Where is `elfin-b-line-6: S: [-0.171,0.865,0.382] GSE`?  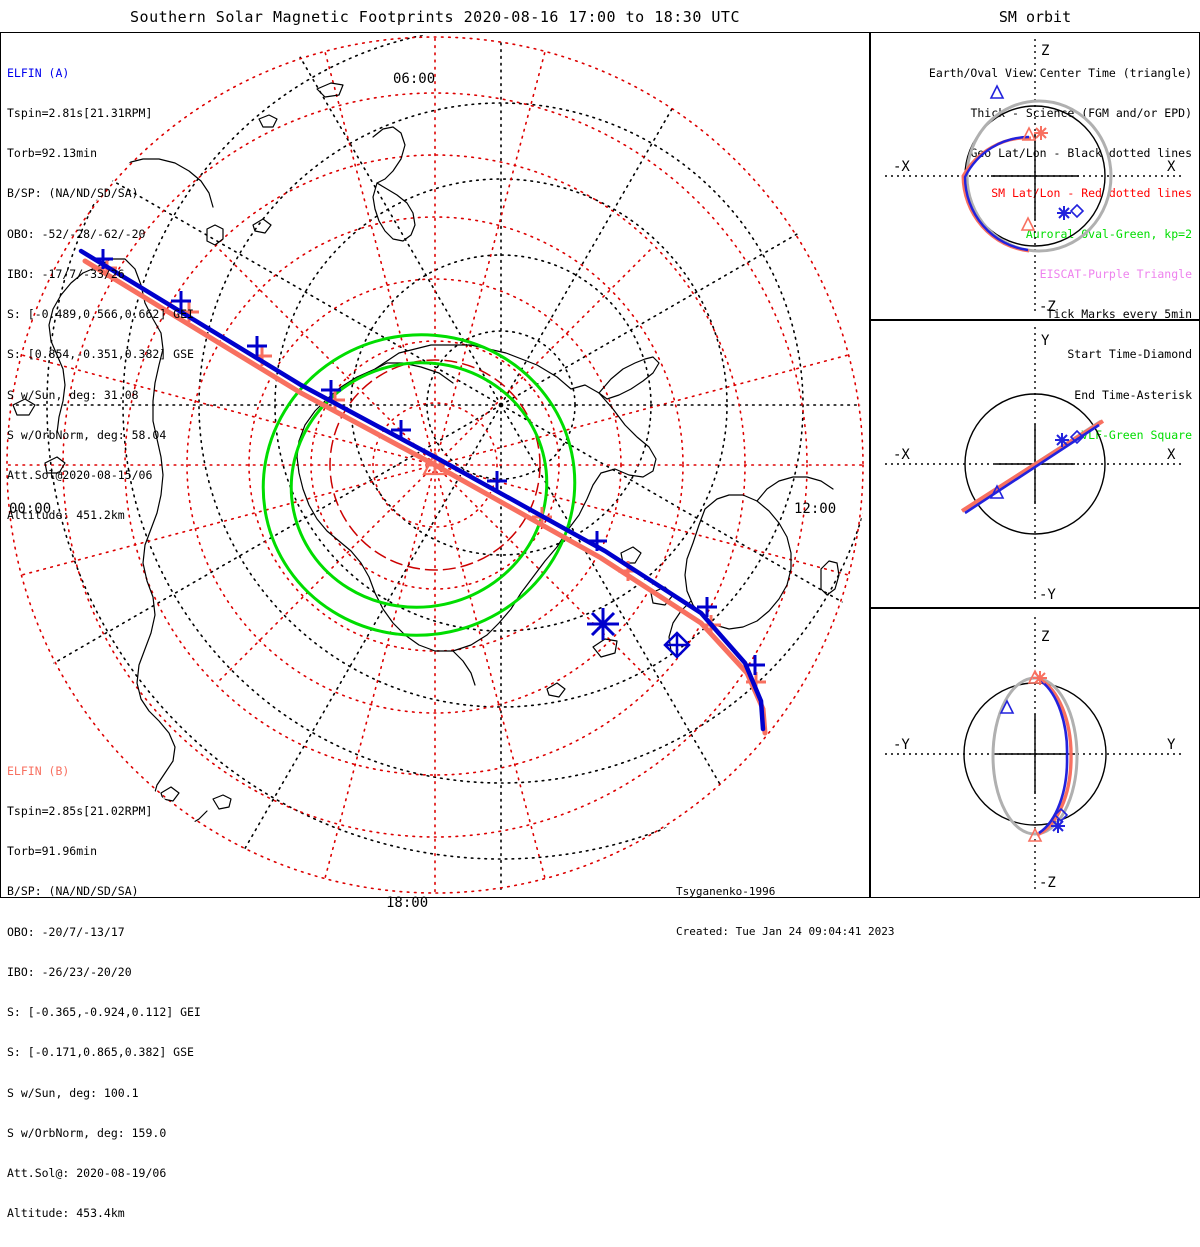
elfin-b-line-6: S: [-0.171,0.865,0.382] GSE is located at coordinates (100, 1052).